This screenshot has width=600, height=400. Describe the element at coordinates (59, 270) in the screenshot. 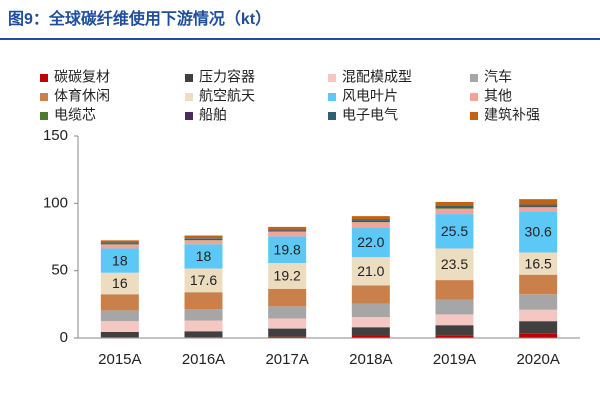

I see `y-tick-label: 50` at that location.